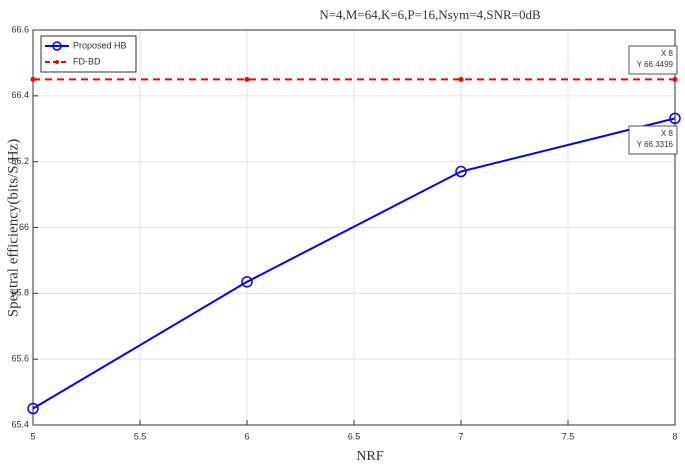  What do you see at coordinates (87, 61) in the screenshot?
I see `legend-label: FD-BD` at bounding box center [87, 61].